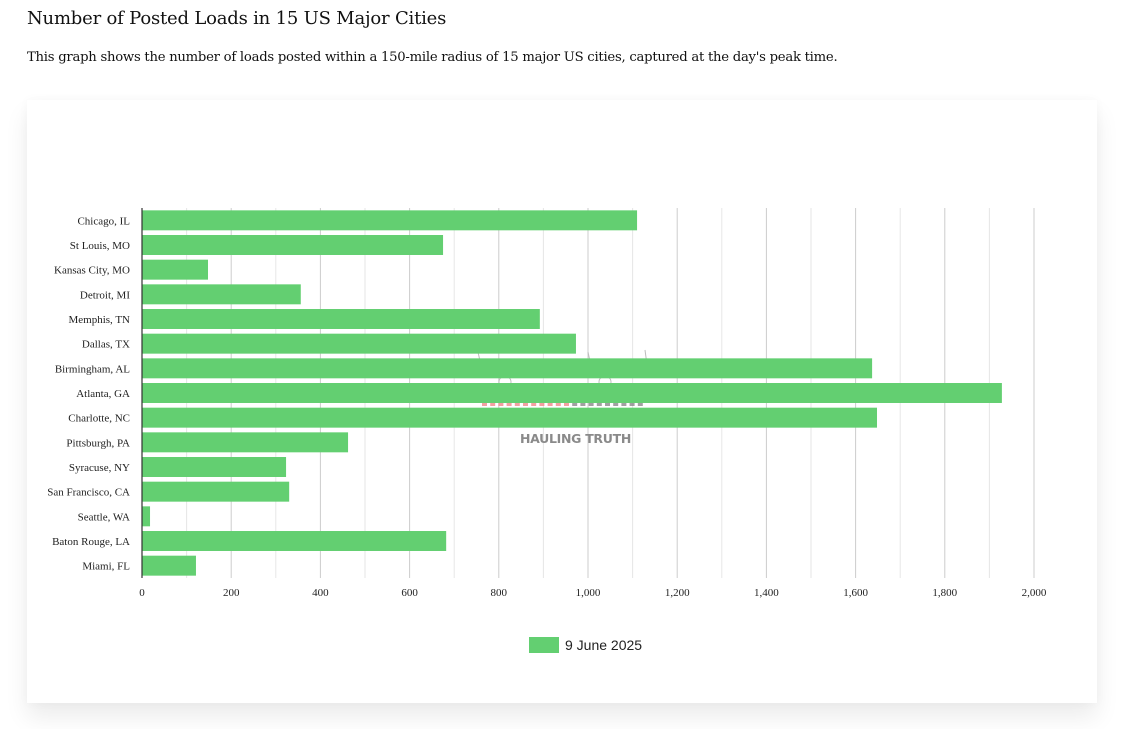 This screenshot has width=1125, height=729. I want to click on y-tick-label: Miami, FL, so click(106, 567).